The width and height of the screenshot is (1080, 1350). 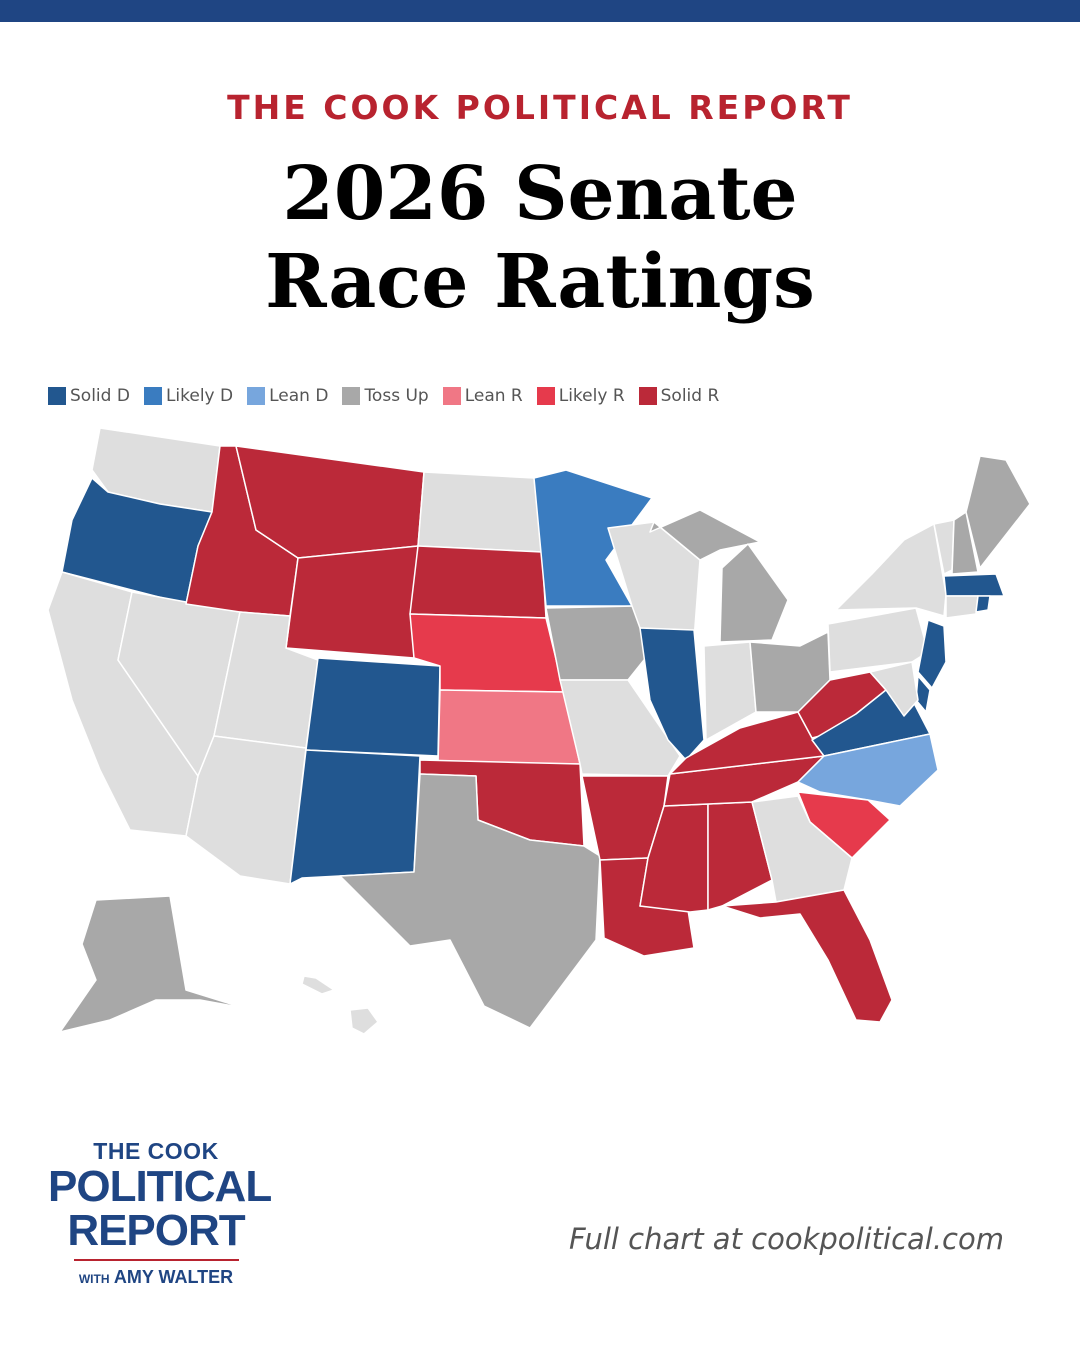 I want to click on title-line-1: 2026 Senate, so click(x=540, y=194).